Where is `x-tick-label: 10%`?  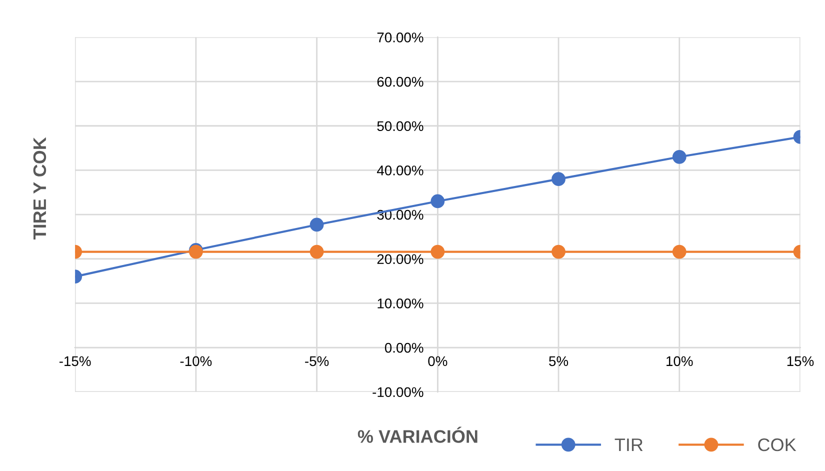 x-tick-label: 10% is located at coordinates (679, 361).